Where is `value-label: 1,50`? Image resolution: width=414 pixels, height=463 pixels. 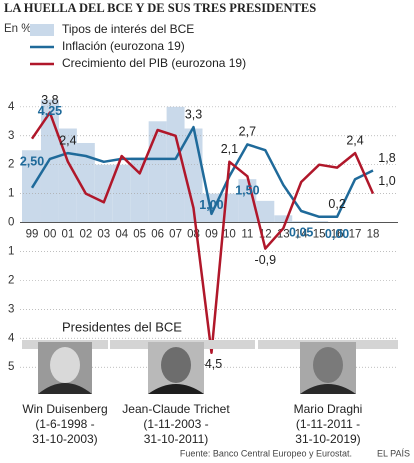 value-label: 1,50 is located at coordinates (247, 190).